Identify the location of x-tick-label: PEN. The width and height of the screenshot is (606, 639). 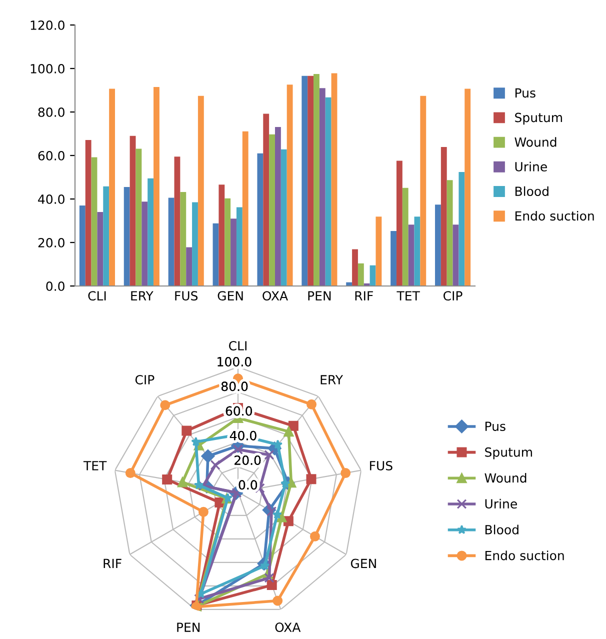
(319, 295).